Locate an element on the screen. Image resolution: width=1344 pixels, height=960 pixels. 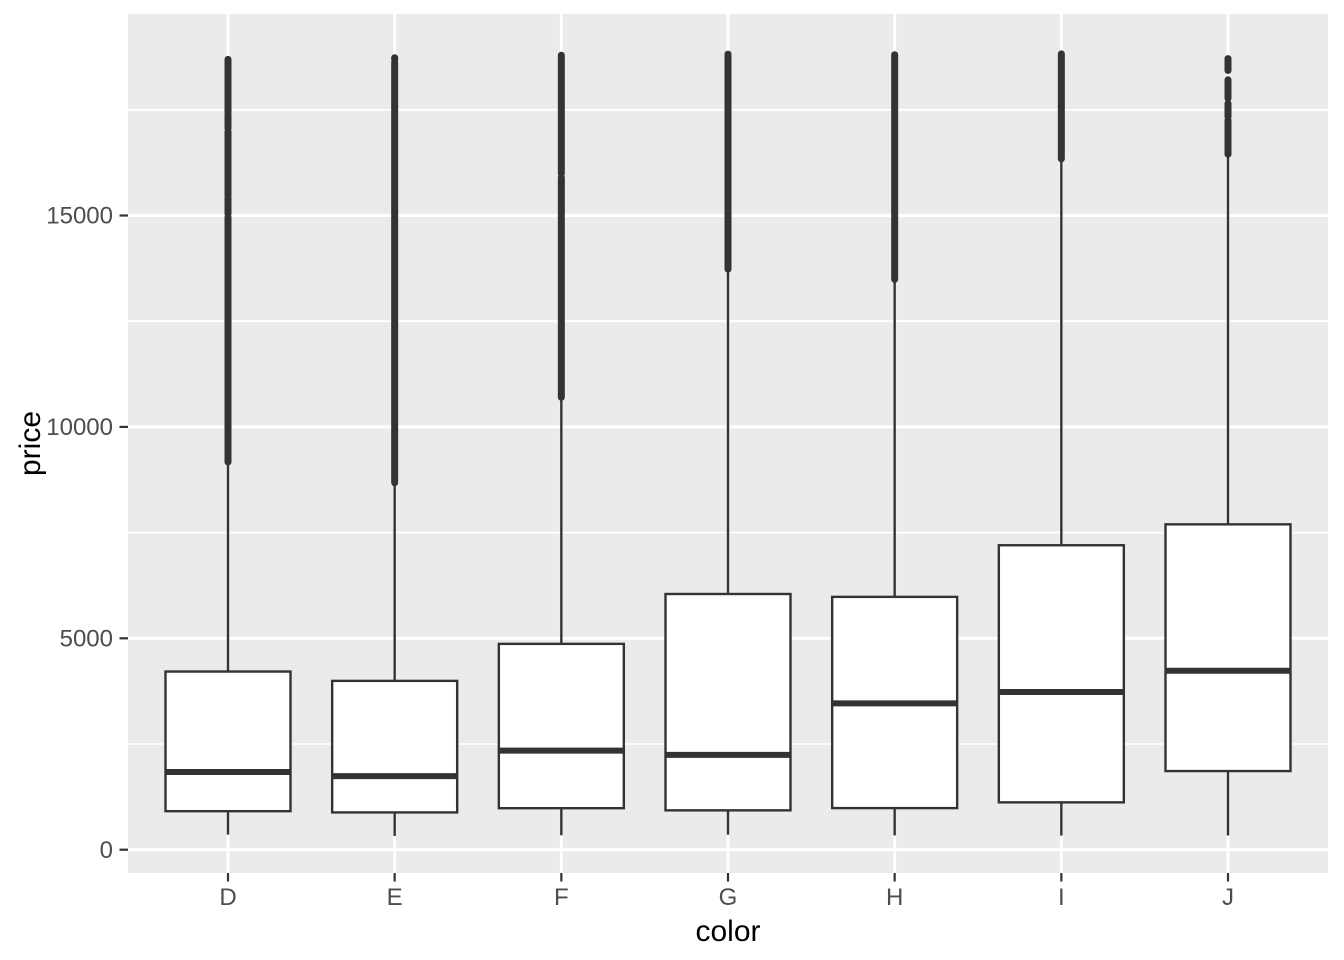
x-tick-label: I is located at coordinates (1061, 897).